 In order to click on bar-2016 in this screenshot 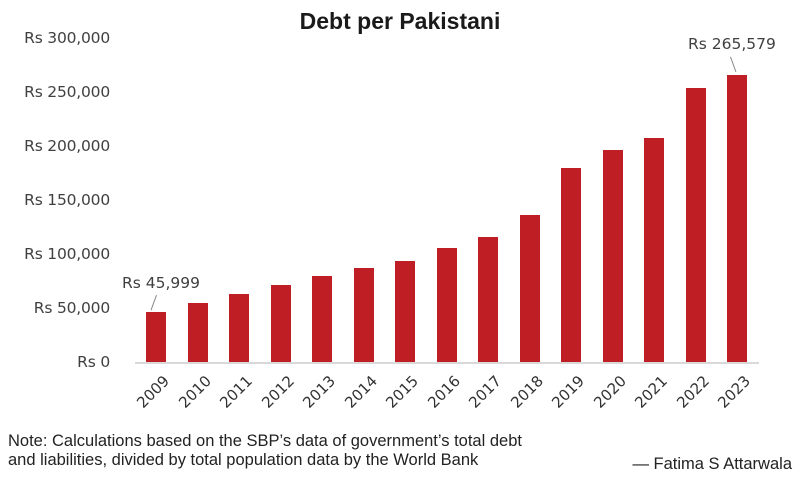, I will do `click(446, 305)`.